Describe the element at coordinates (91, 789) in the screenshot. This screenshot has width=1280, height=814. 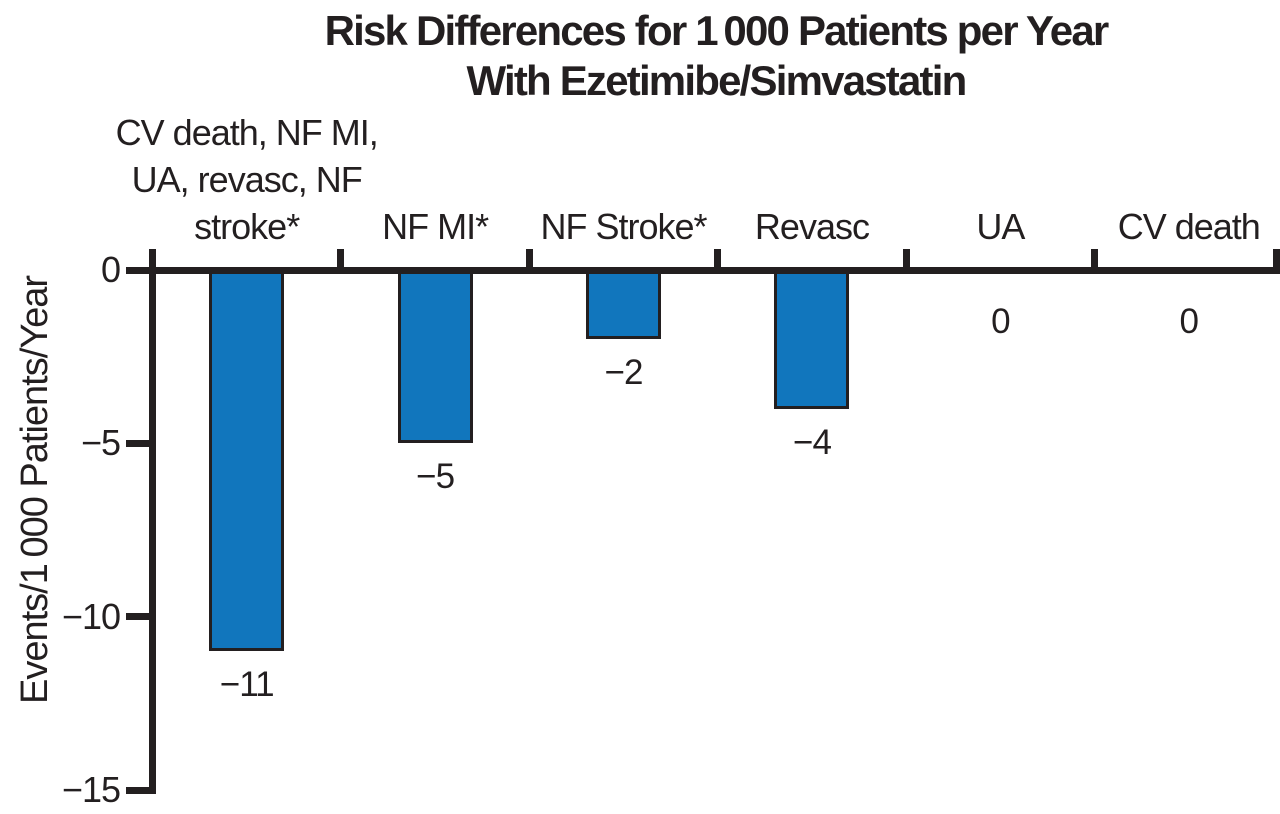
I see `y-axis-tick-label: −15` at that location.